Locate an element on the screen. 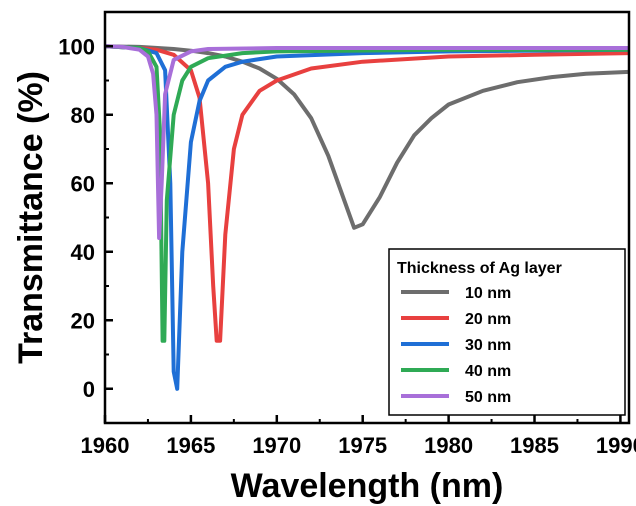 This screenshot has height=506, width=636. x-tick-label: 1985 is located at coordinates (534, 445).